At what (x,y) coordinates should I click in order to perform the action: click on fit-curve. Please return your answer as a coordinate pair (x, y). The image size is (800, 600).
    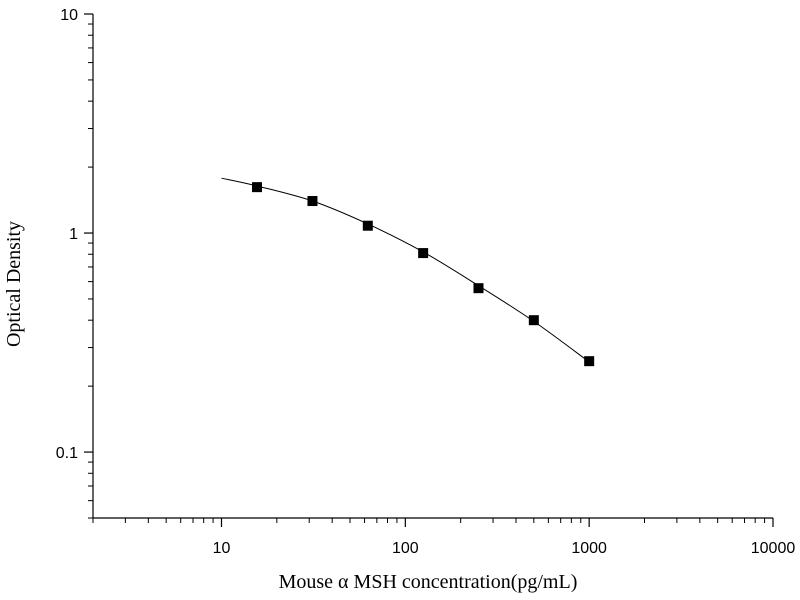
    Looking at the image, I should click on (405, 270).